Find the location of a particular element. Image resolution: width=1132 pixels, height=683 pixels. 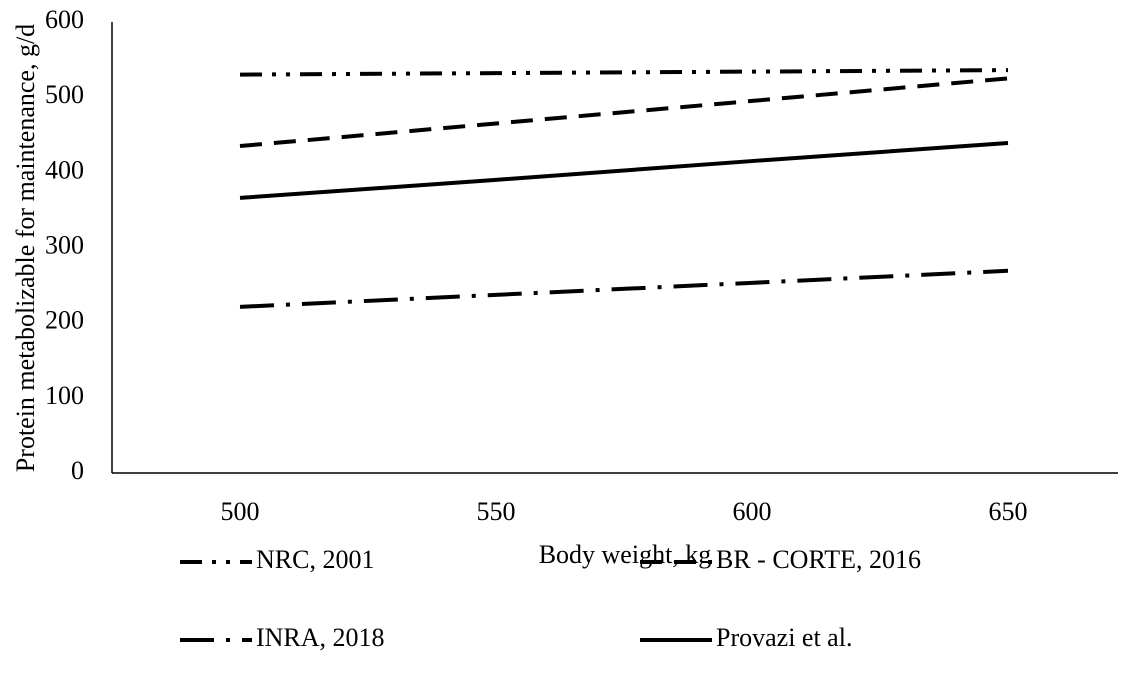

y-tick-label: 300 is located at coordinates (64, 244).